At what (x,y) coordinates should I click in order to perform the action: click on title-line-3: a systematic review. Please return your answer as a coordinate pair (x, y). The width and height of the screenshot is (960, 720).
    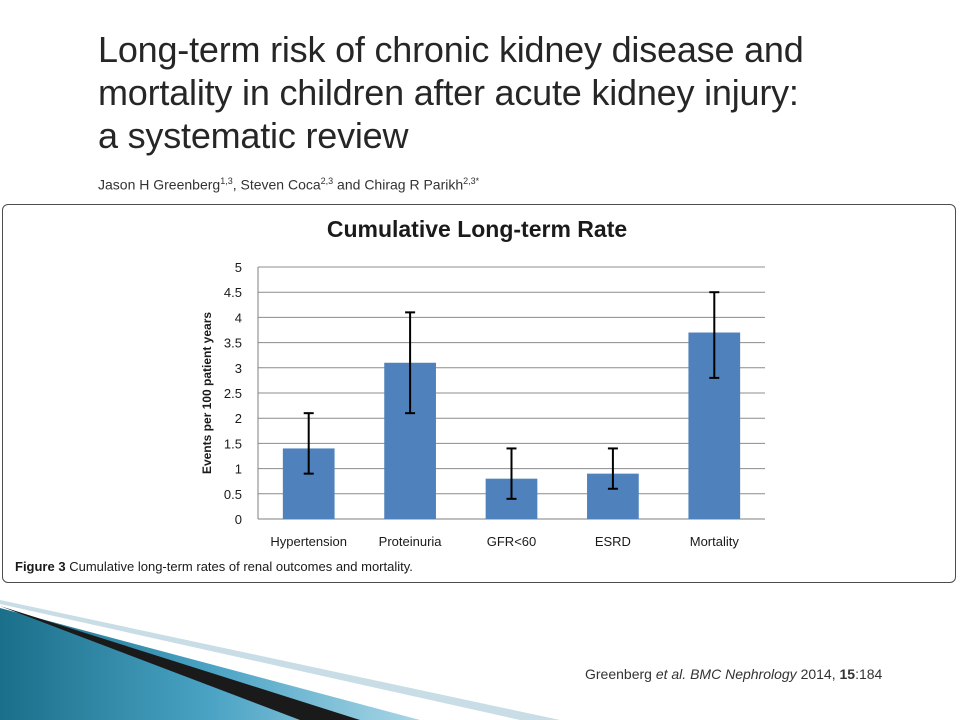
    Looking at the image, I should click on (253, 135).